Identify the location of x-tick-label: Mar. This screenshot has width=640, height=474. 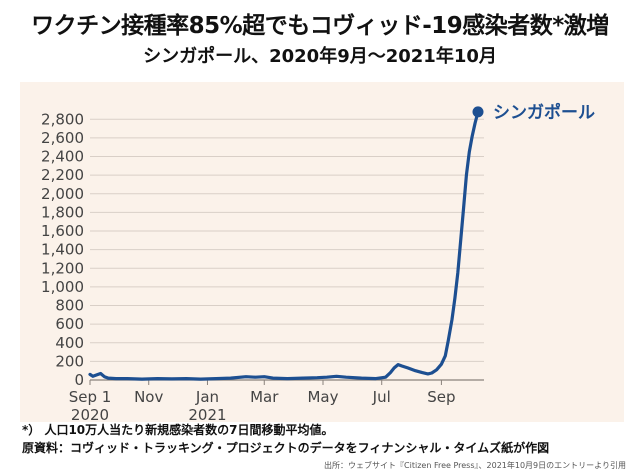
(264, 397).